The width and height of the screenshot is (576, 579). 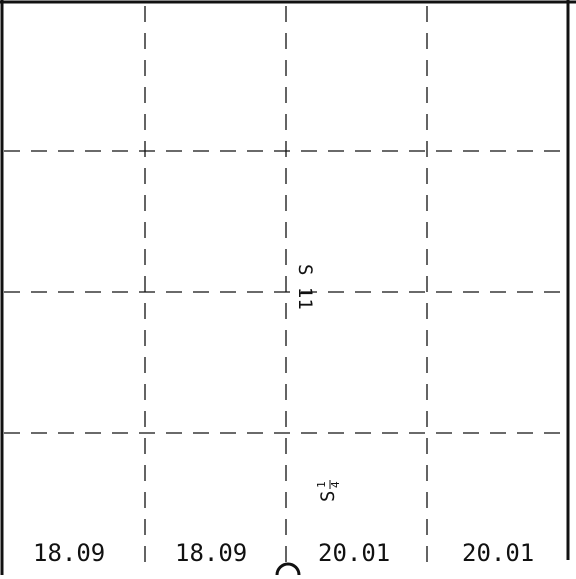 What do you see at coordinates (69, 553) in the screenshot?
I see `bottom-label-1: 18.09` at bounding box center [69, 553].